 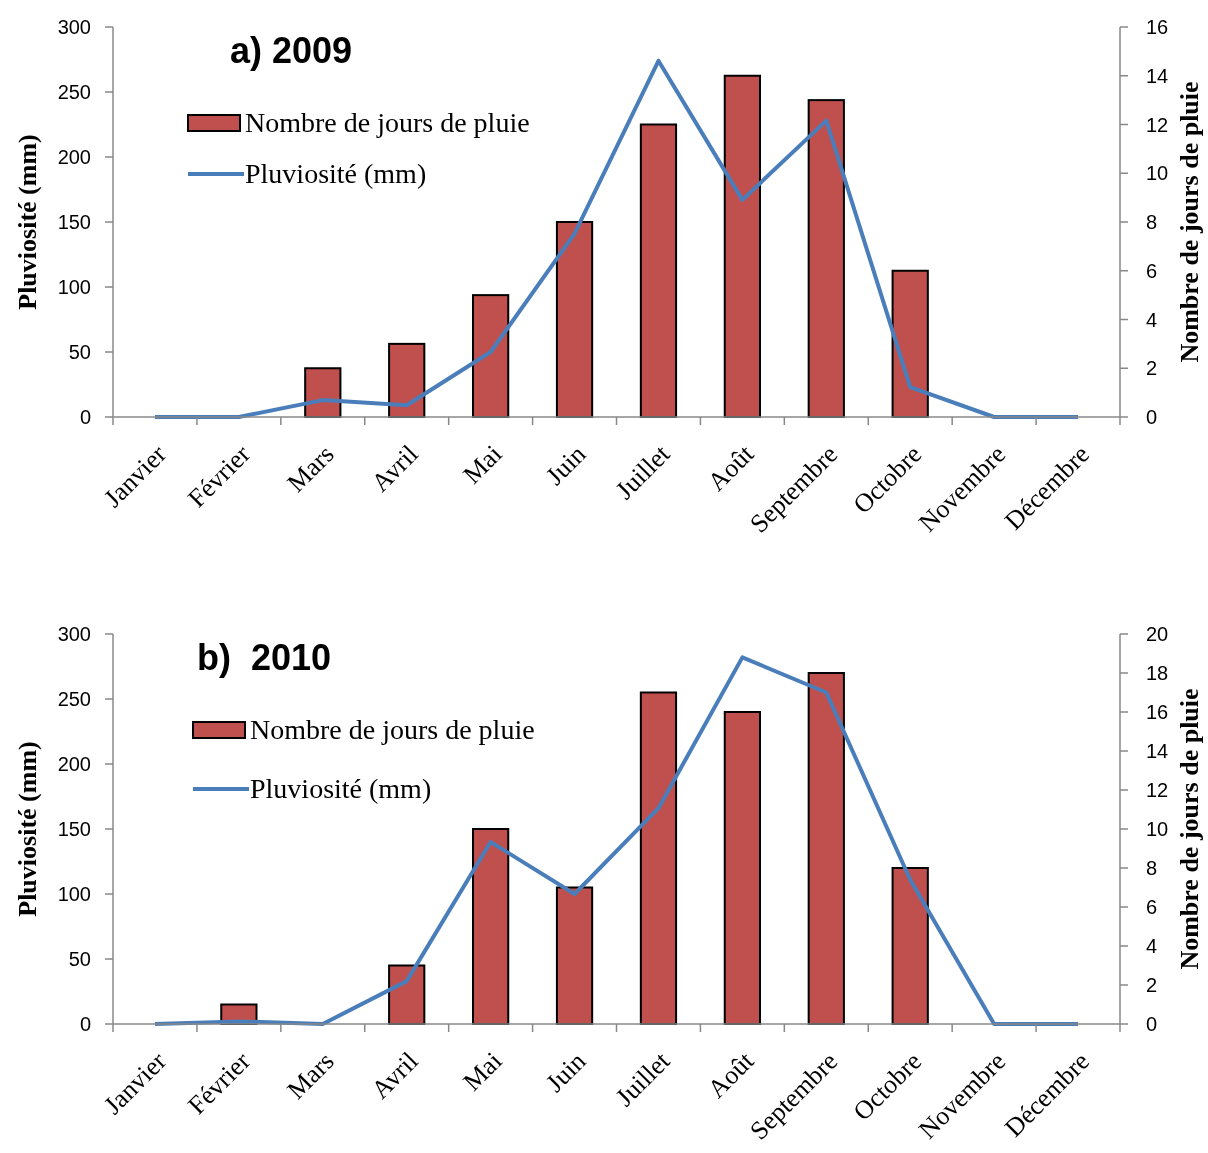 What do you see at coordinates (264, 657) in the screenshot?
I see `chart-title: b) 2010` at bounding box center [264, 657].